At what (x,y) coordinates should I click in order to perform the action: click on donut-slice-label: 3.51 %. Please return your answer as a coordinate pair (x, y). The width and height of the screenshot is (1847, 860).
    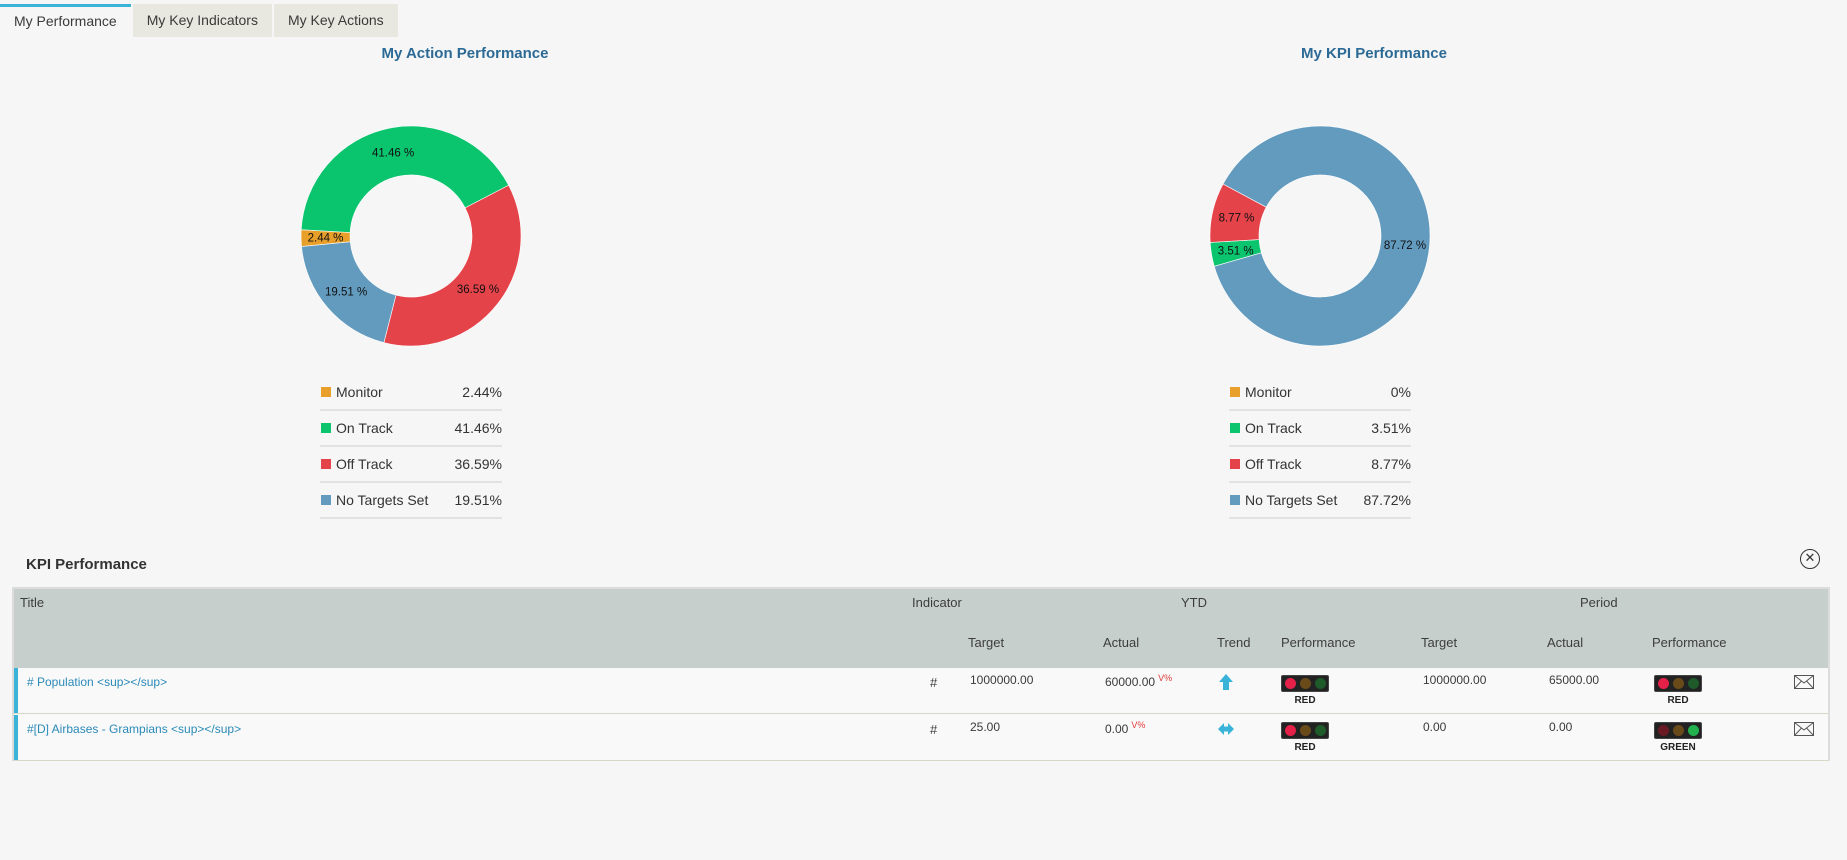
    Looking at the image, I should click on (1236, 251).